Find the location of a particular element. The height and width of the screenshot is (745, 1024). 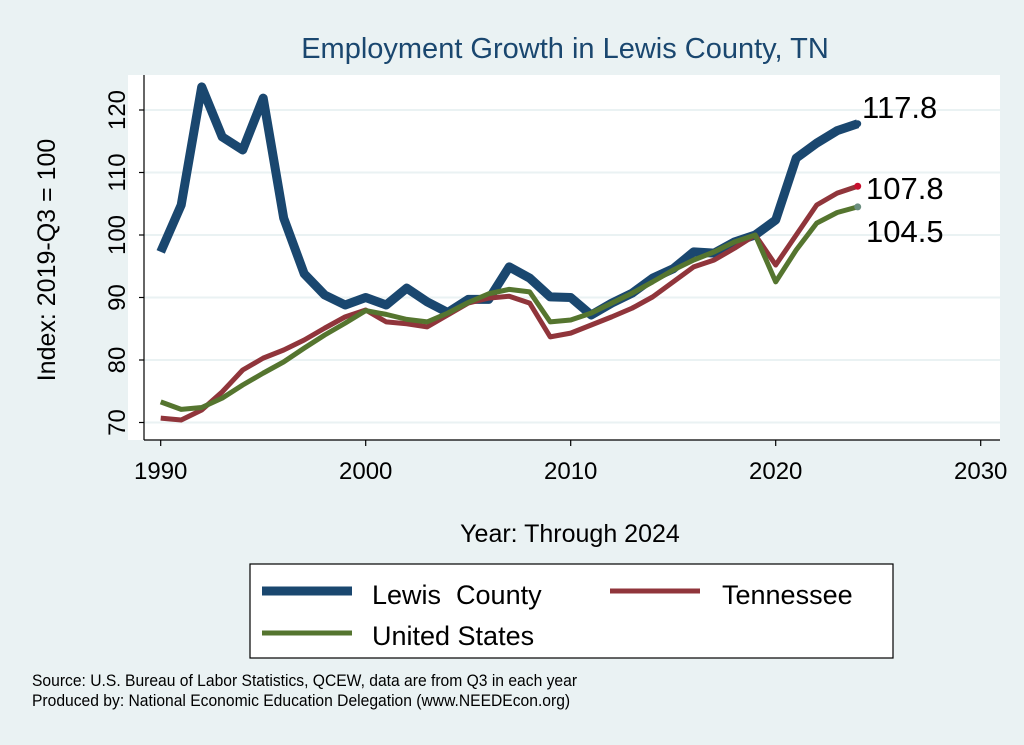

legend-label-tennessee: Tennessee is located at coordinates (787, 595).